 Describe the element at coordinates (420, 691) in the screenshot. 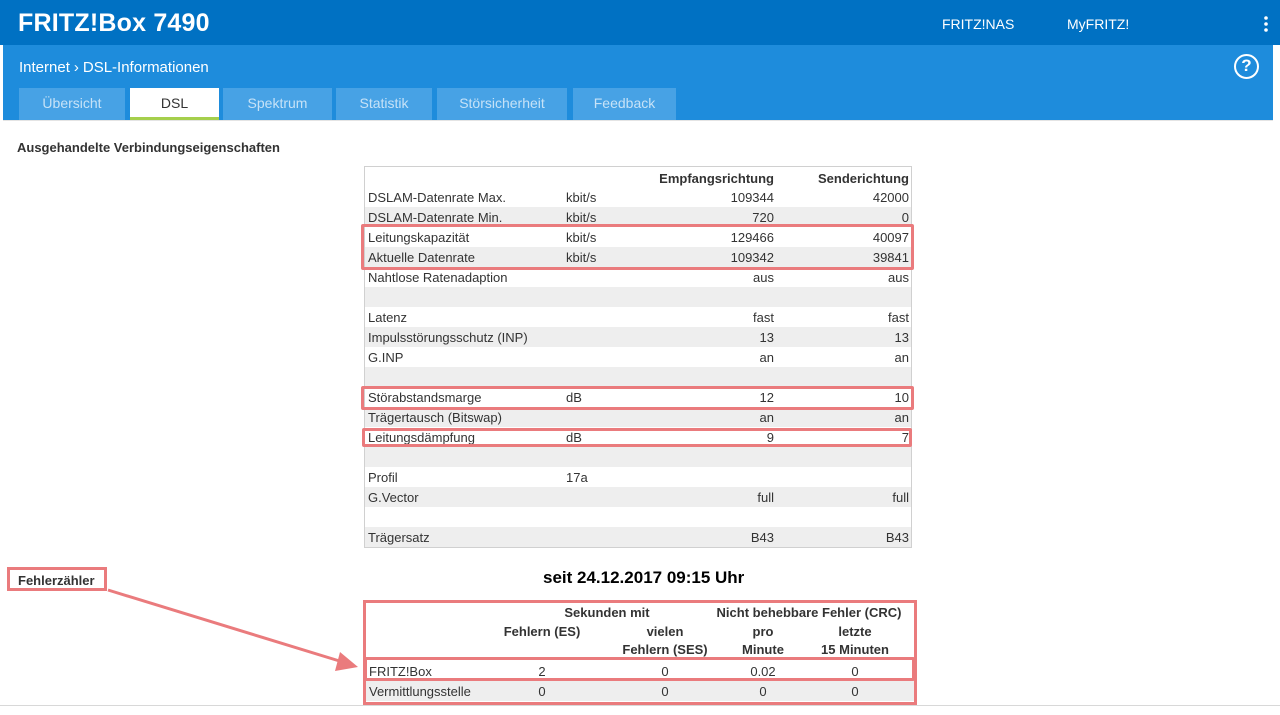

I see `row-label: Vermittlungsstelle` at that location.